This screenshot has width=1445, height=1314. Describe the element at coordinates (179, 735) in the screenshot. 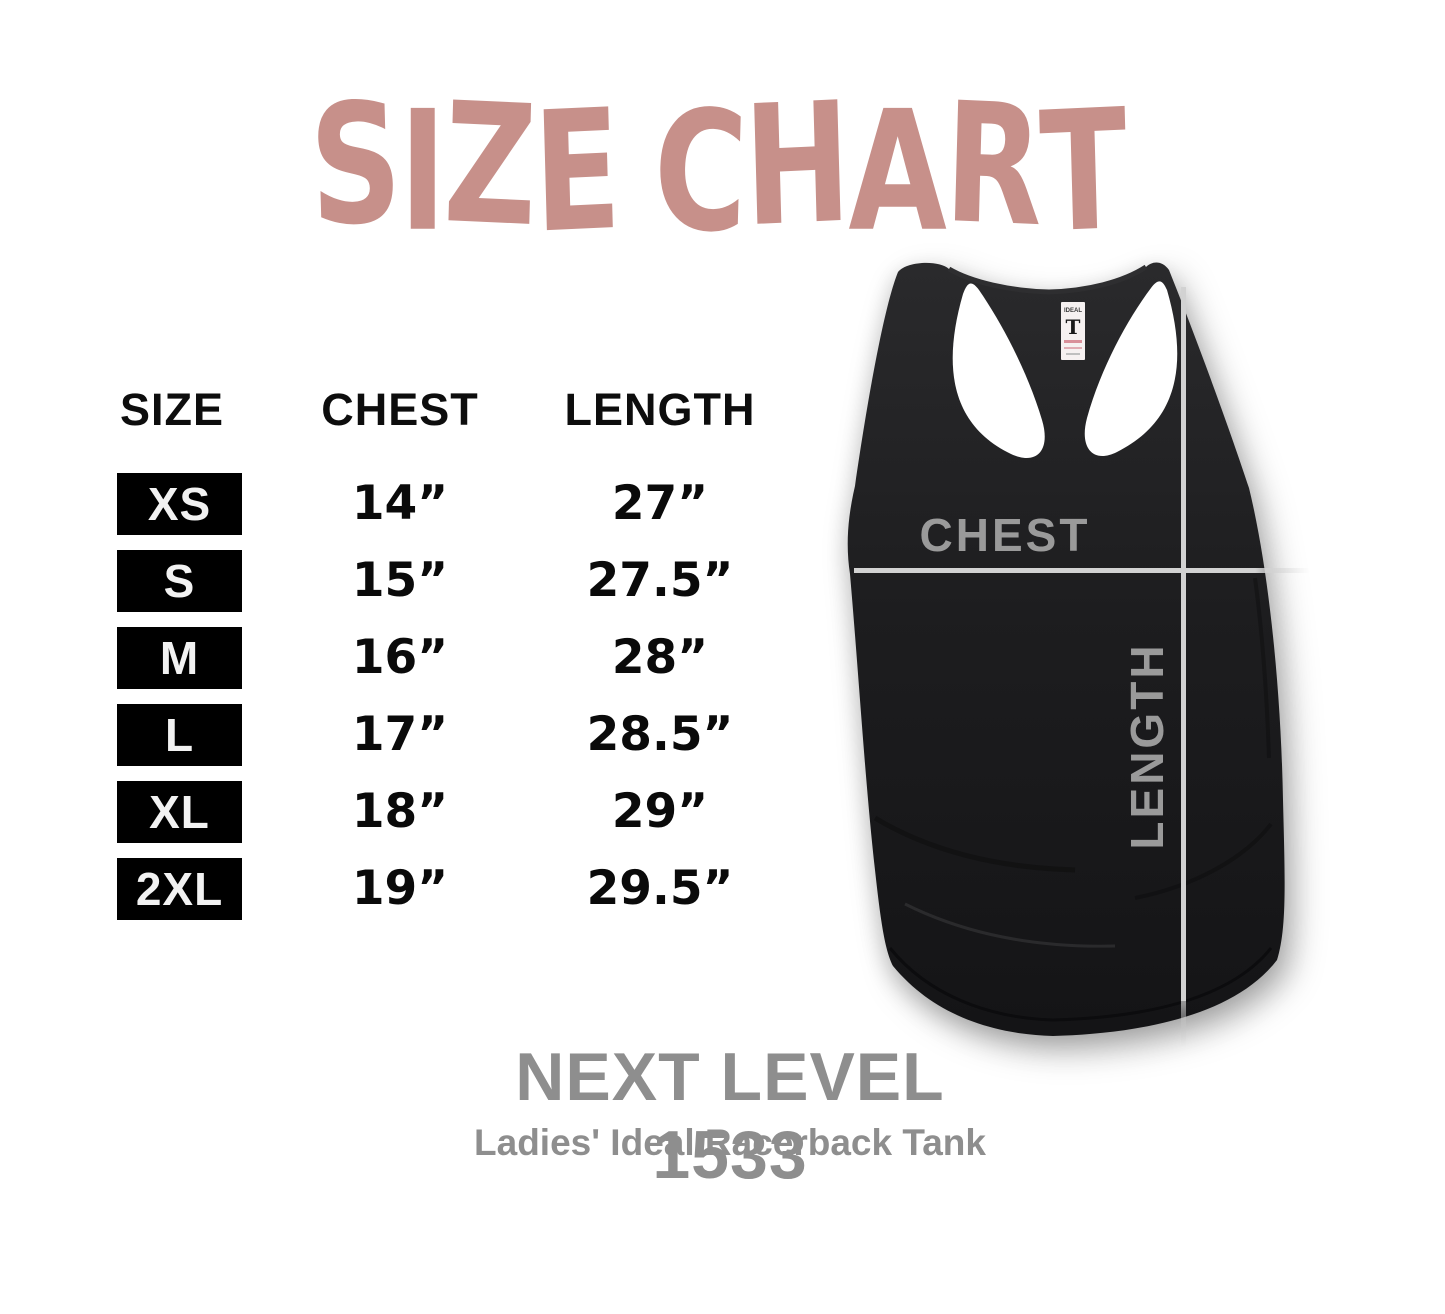

I see `size-badge-l: L` at that location.